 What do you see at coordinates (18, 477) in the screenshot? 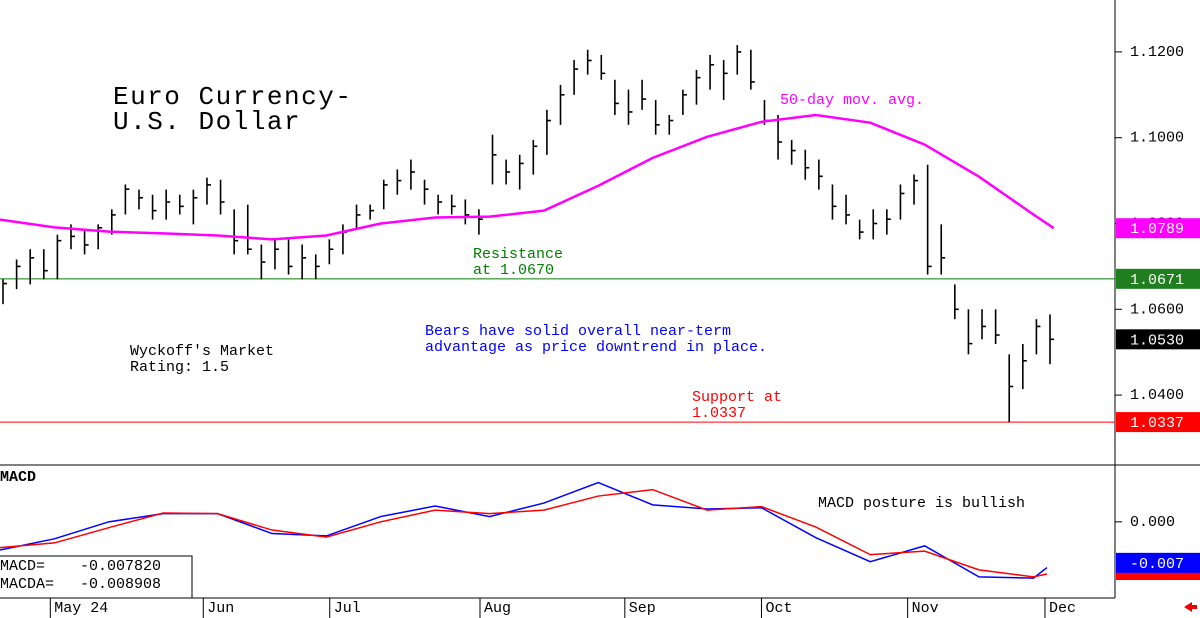
I see `panel-title: MACD` at bounding box center [18, 477].